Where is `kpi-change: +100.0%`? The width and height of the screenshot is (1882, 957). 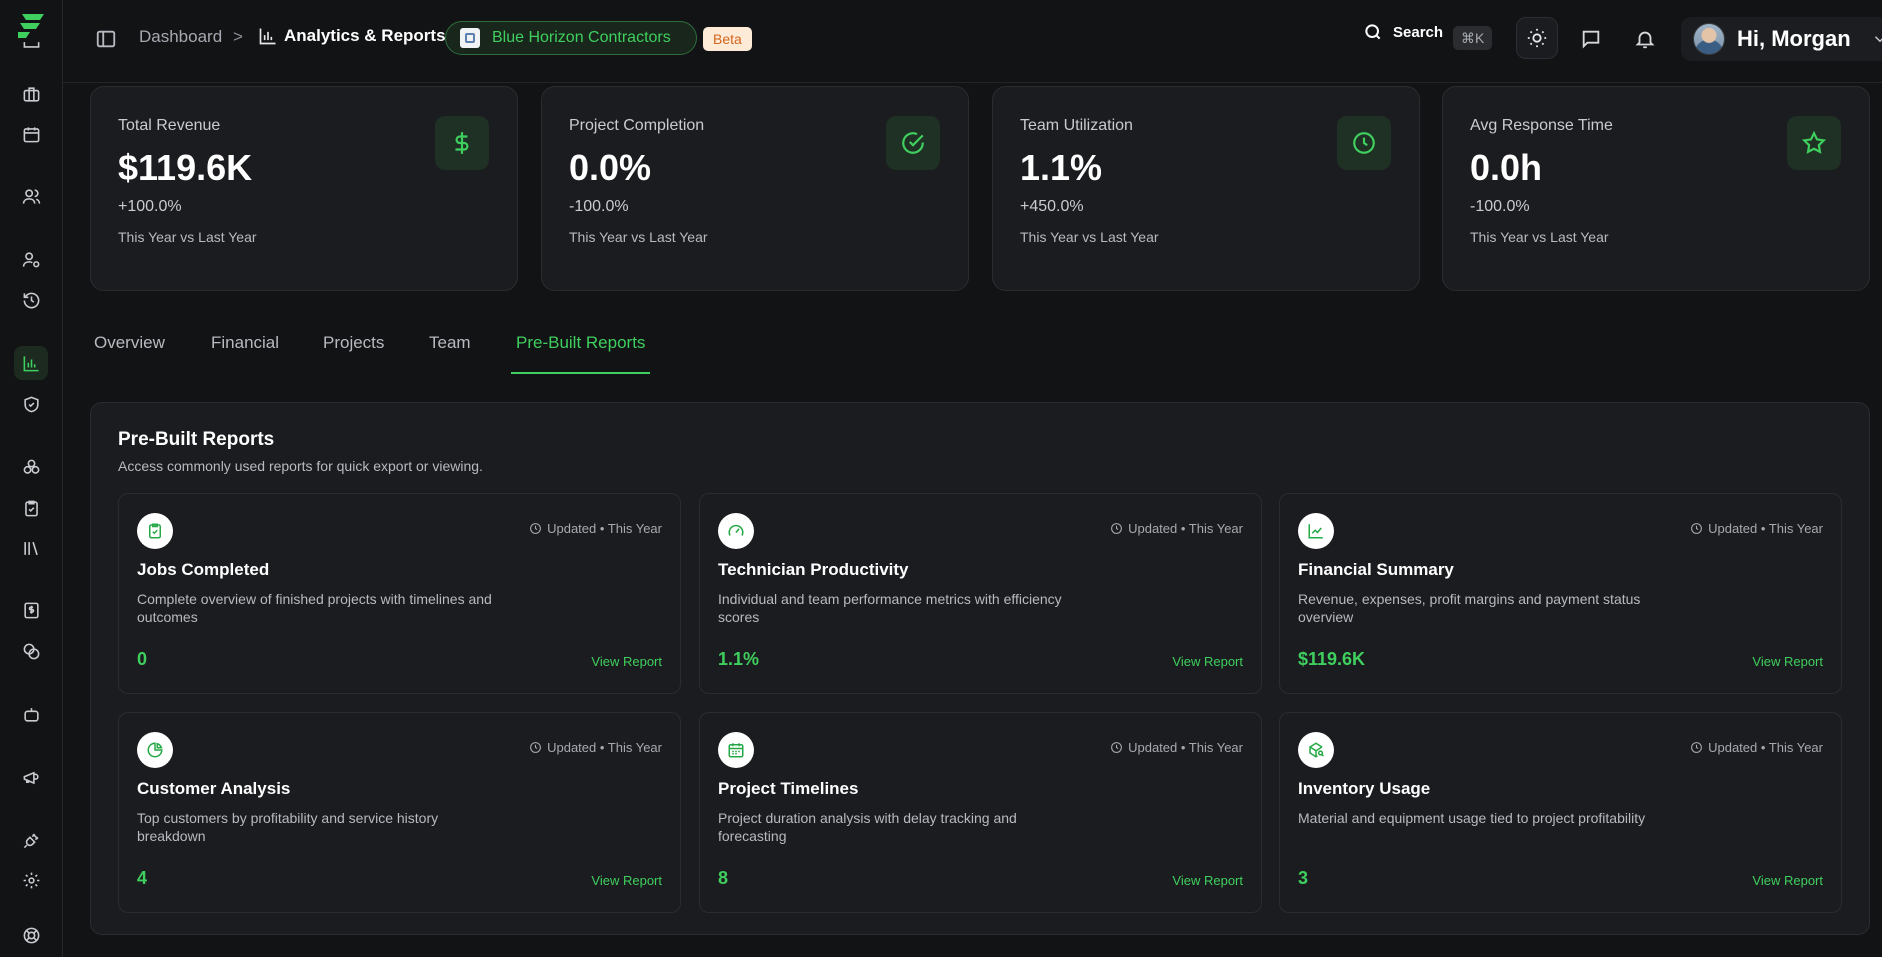
kpi-change: +100.0% is located at coordinates (150, 206).